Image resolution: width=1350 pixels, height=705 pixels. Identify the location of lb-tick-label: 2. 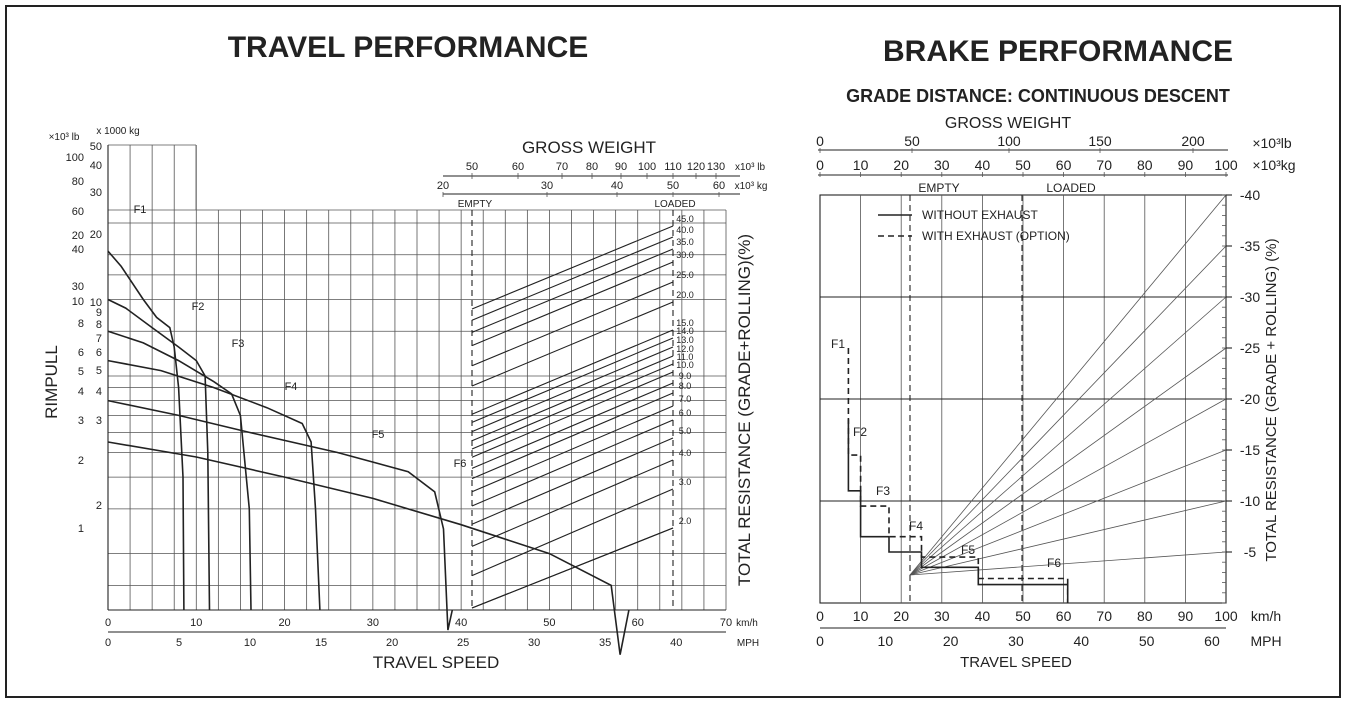
(81, 461).